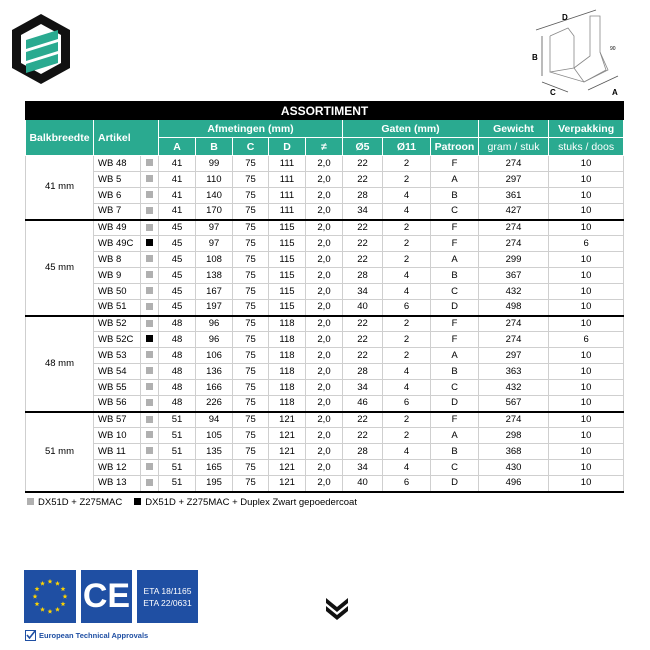 This screenshot has height=650, width=650. What do you see at coordinates (362, 146) in the screenshot?
I see `header-o5: Ø5` at bounding box center [362, 146].